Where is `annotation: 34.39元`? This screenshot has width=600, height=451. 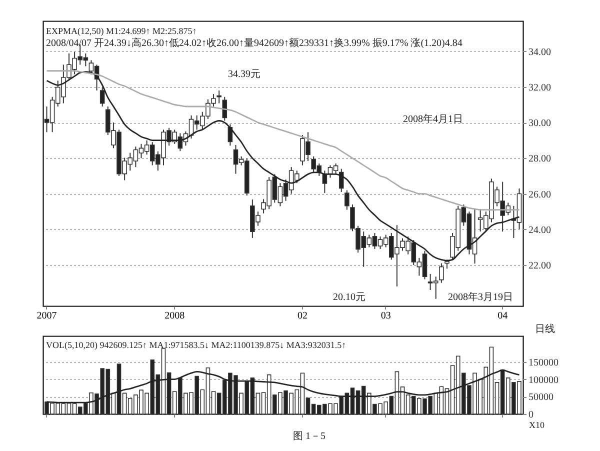
annotation: 34.39元 is located at coordinates (244, 74).